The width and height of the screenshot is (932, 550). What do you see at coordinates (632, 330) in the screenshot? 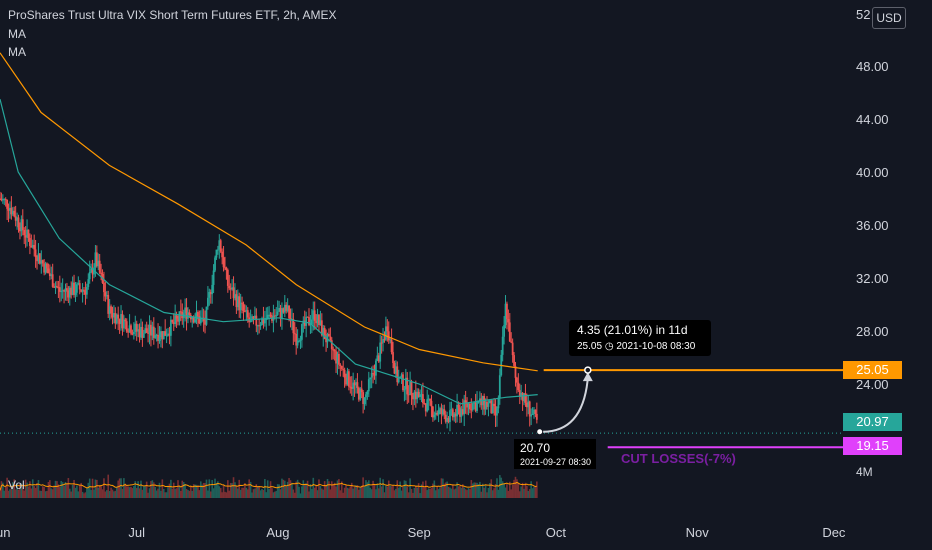
I see `measure-change-text: 4.35 (21.01%) in 11d` at bounding box center [632, 330].